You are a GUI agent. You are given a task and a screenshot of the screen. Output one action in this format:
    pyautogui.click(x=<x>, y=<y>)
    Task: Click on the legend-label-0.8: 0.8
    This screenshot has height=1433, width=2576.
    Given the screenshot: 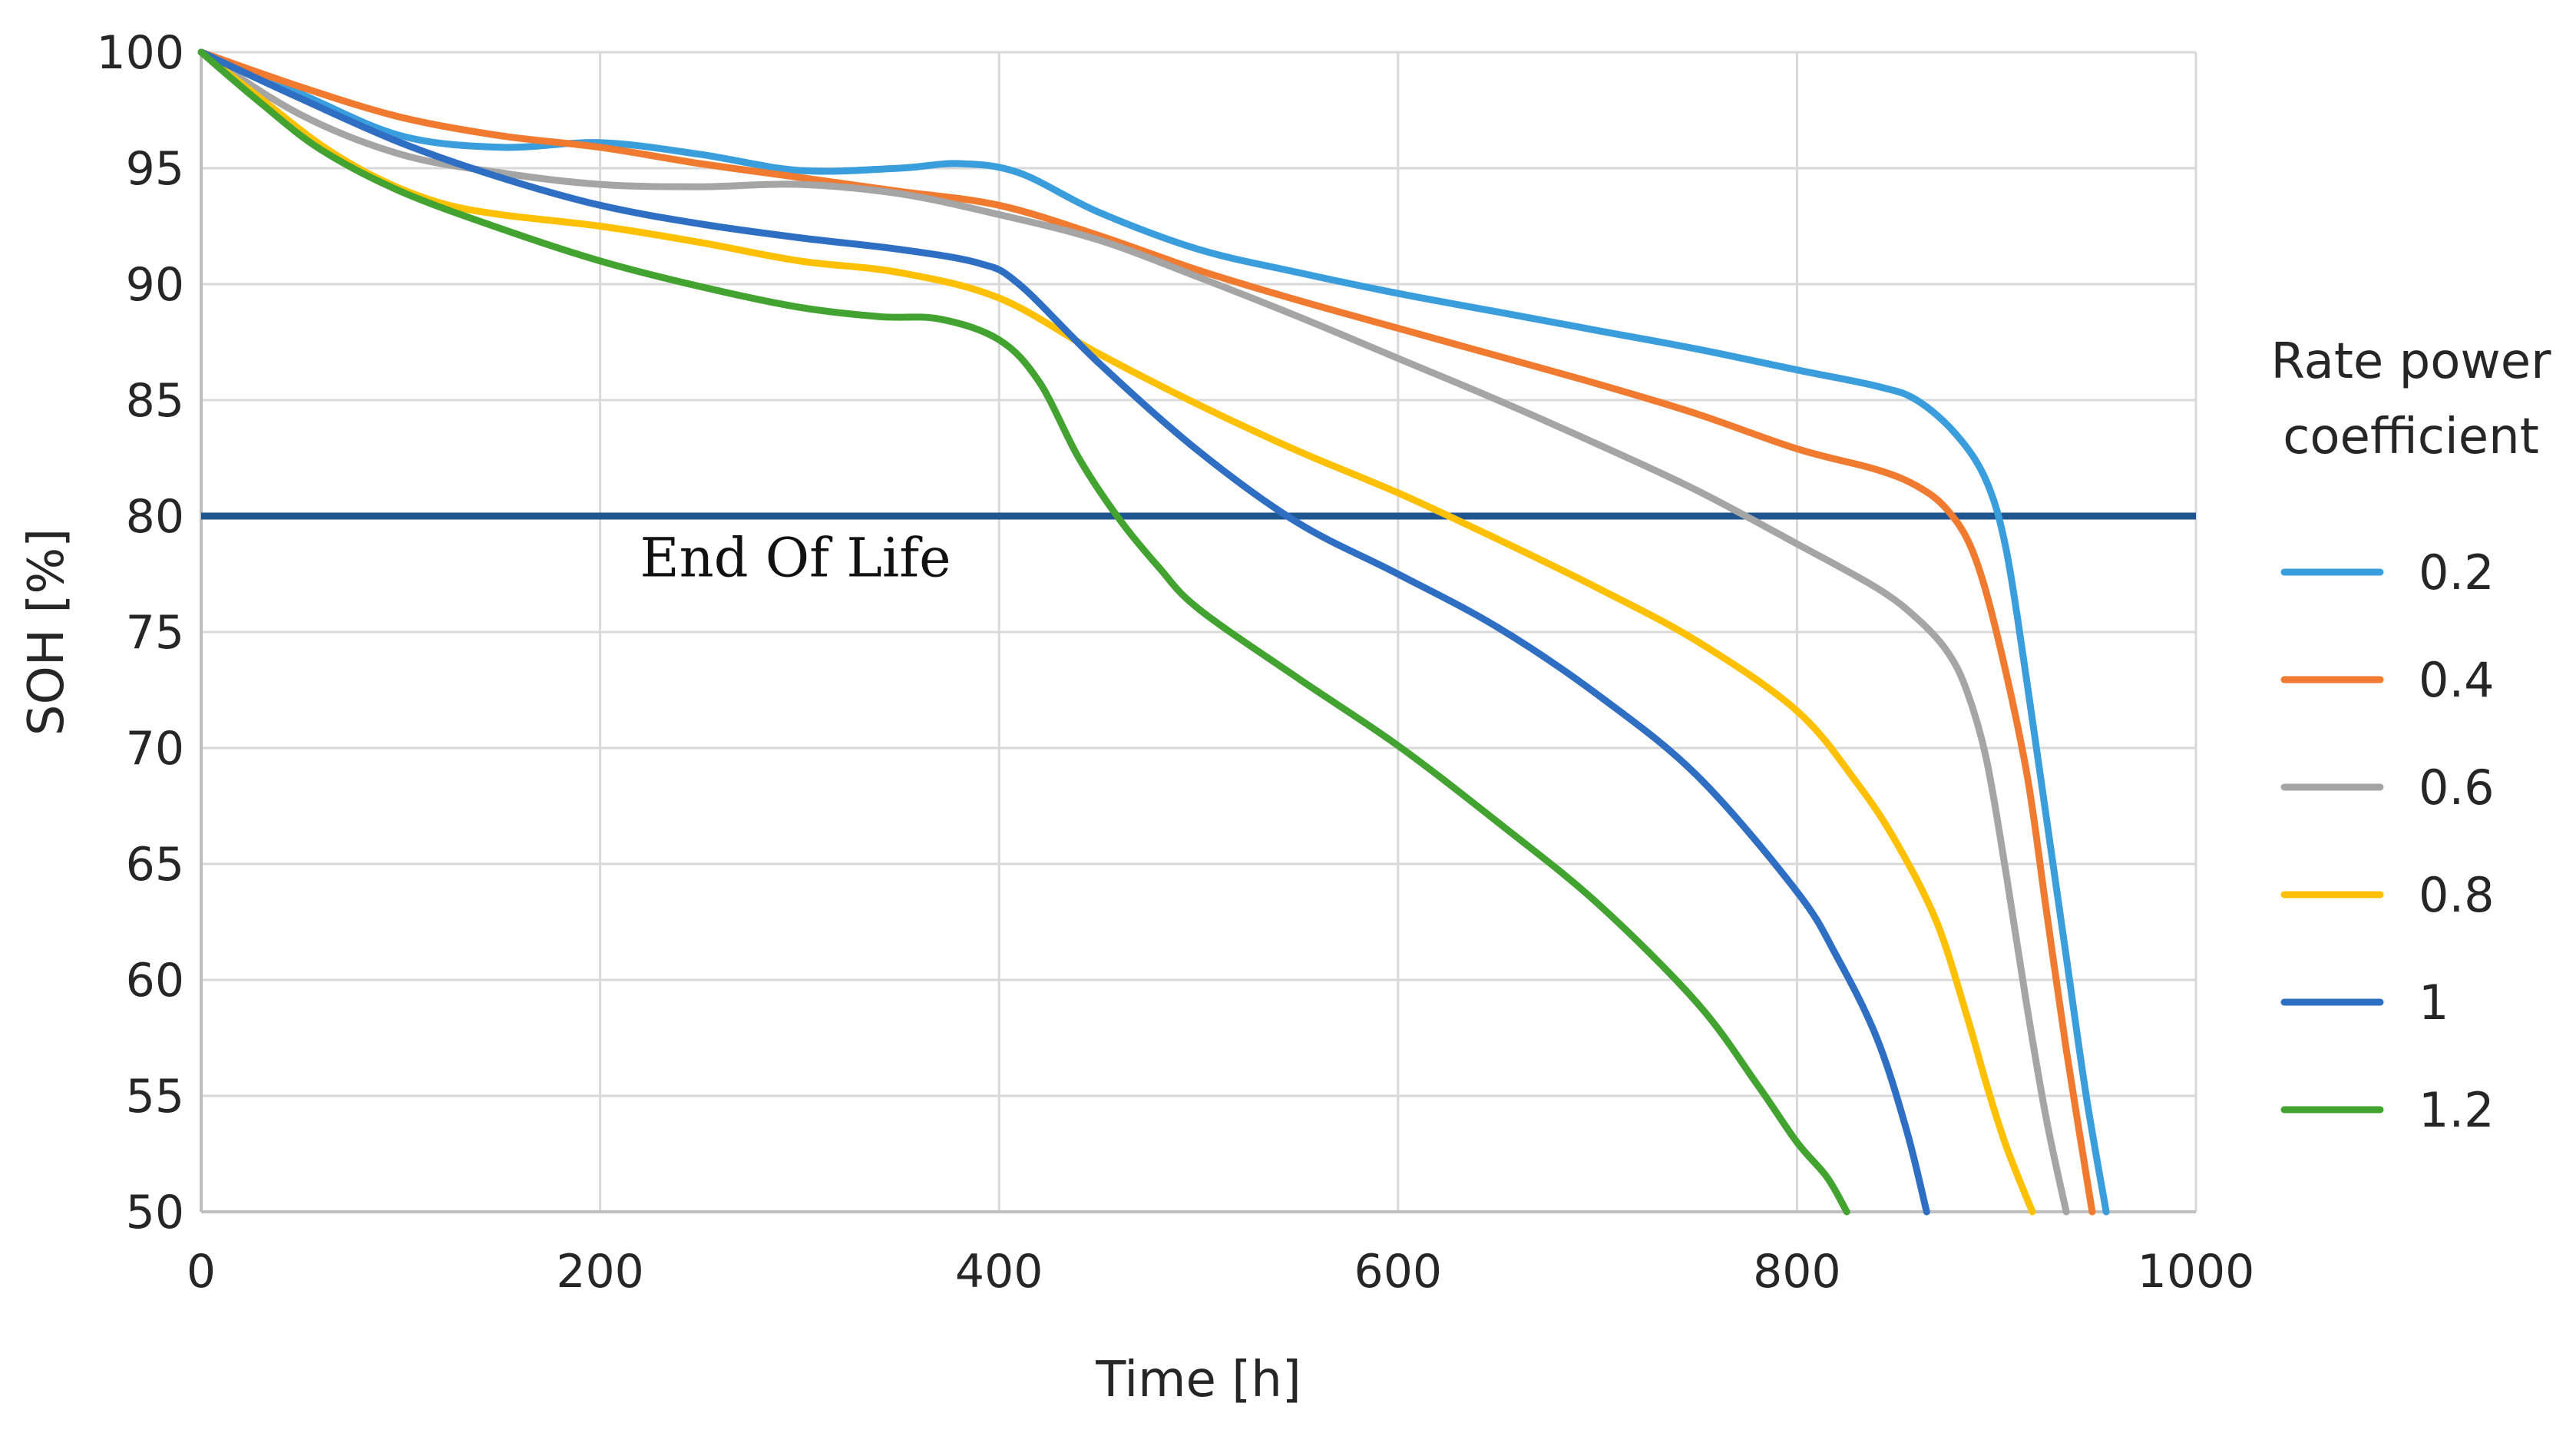 What is the action you would take?
    pyautogui.click(x=2457, y=895)
    